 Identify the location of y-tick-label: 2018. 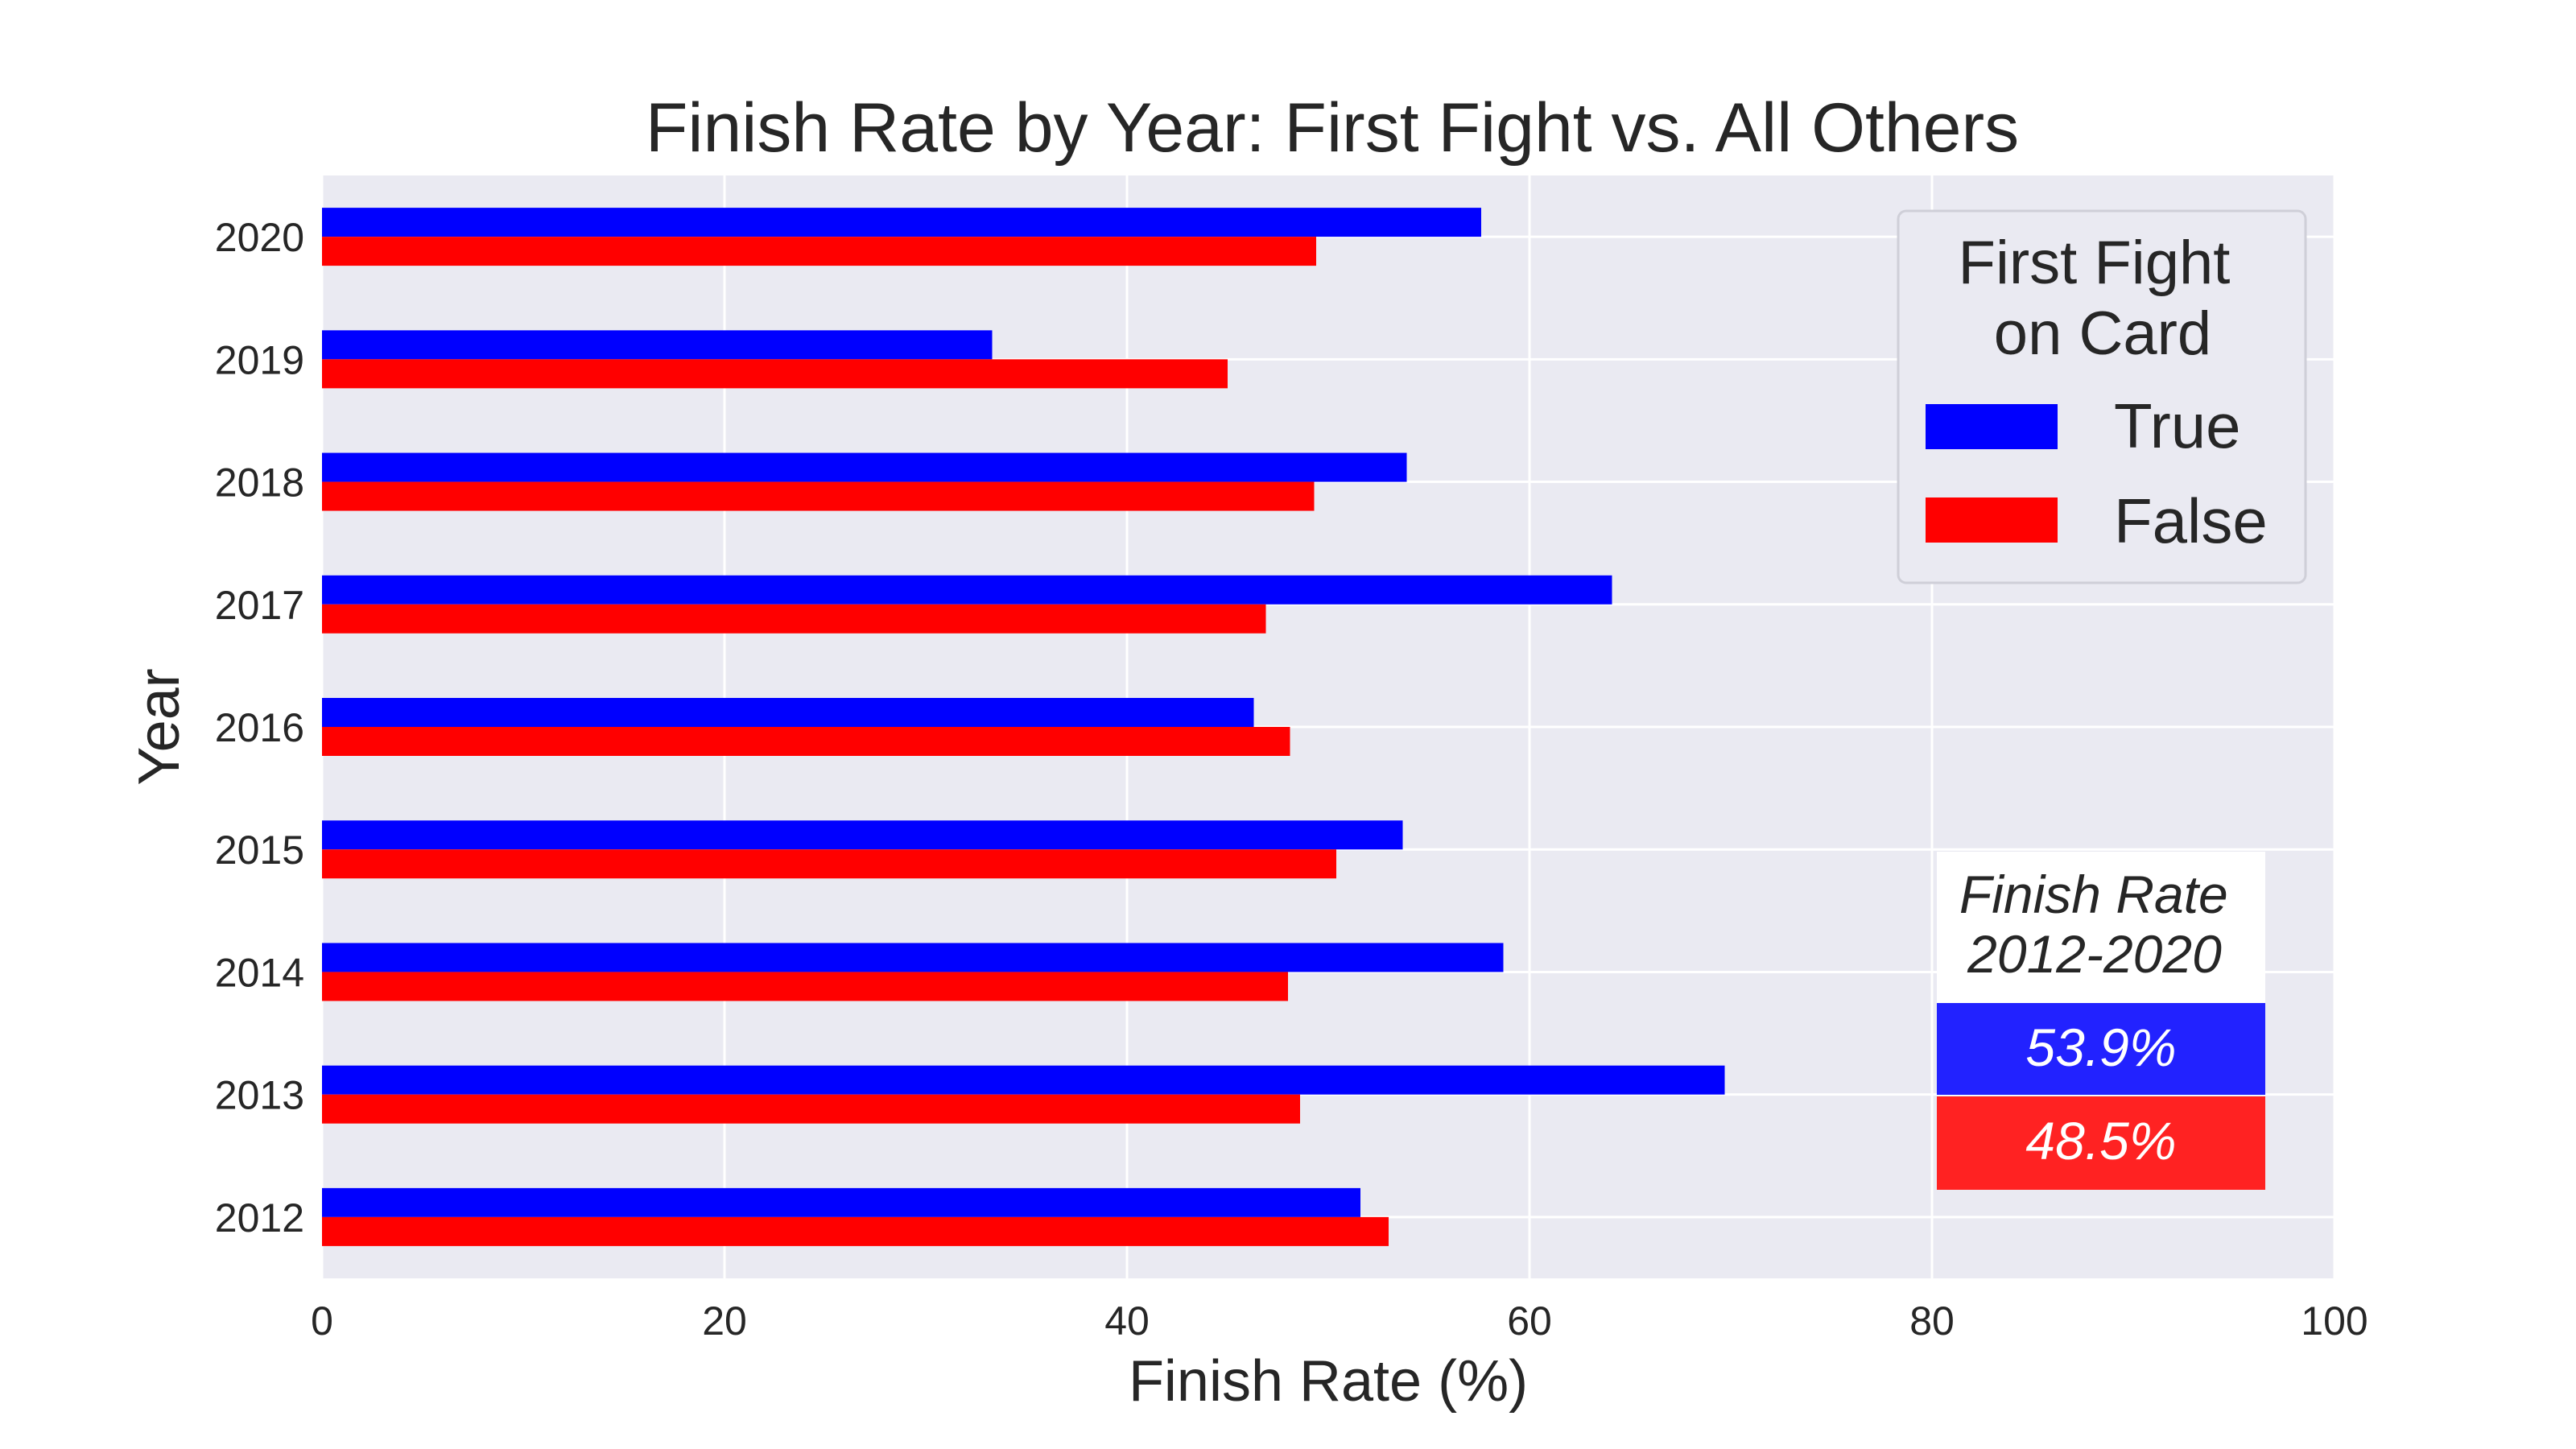
(259, 483).